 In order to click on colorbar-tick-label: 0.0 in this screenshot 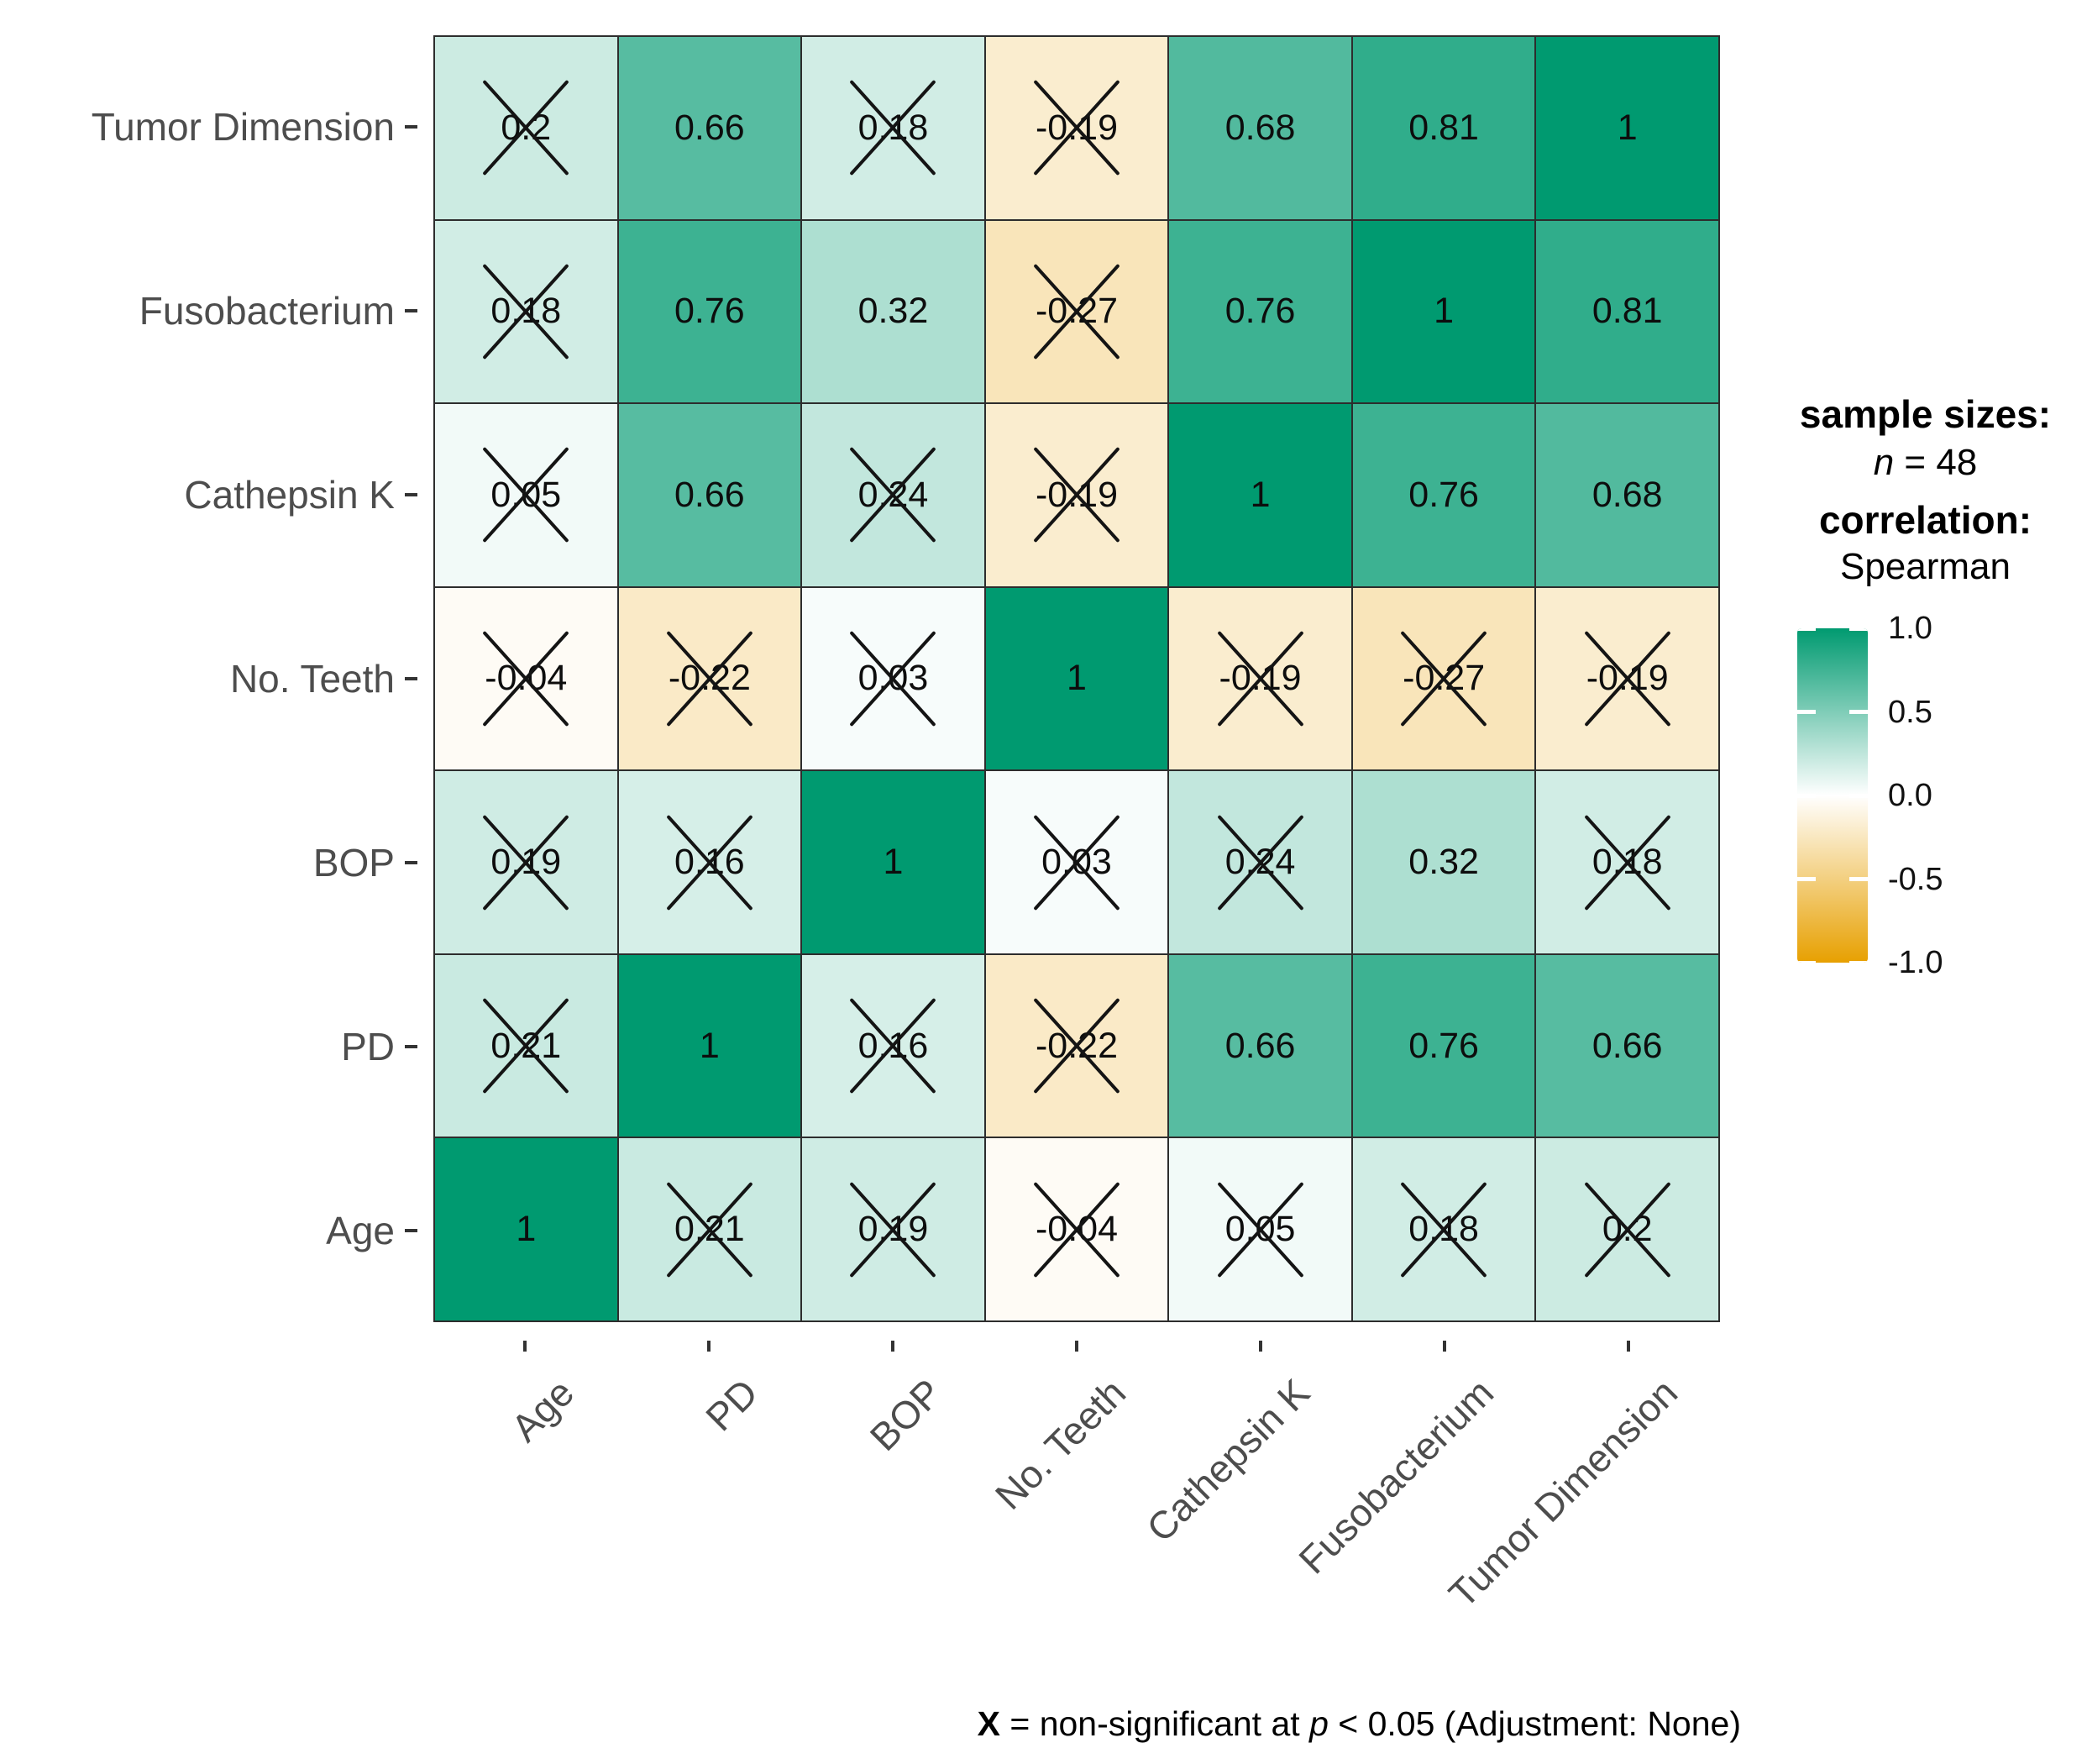, I will do `click(1910, 795)`.